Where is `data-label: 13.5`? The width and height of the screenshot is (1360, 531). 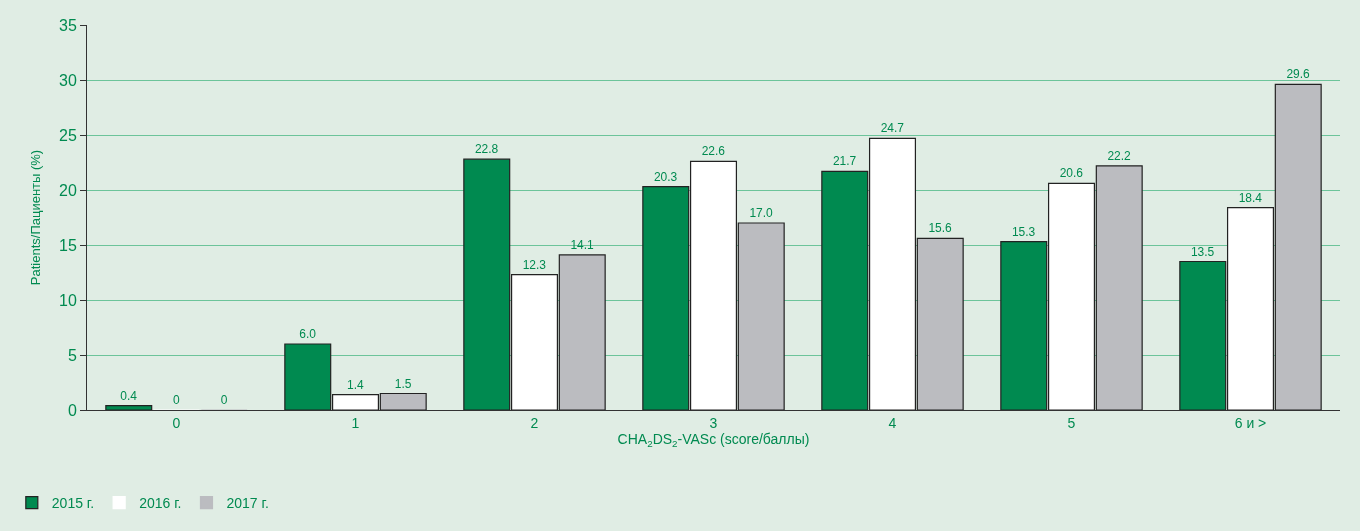 data-label: 13.5 is located at coordinates (1202, 251).